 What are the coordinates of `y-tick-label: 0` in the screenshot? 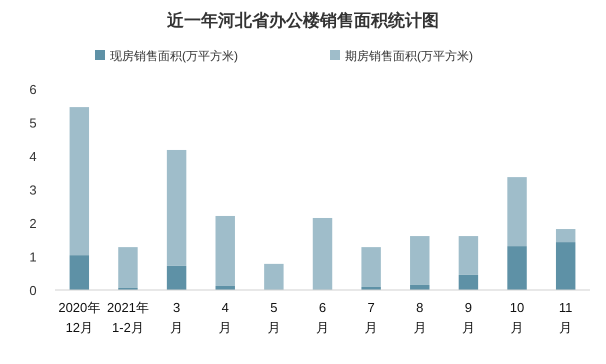 It's located at (33, 290).